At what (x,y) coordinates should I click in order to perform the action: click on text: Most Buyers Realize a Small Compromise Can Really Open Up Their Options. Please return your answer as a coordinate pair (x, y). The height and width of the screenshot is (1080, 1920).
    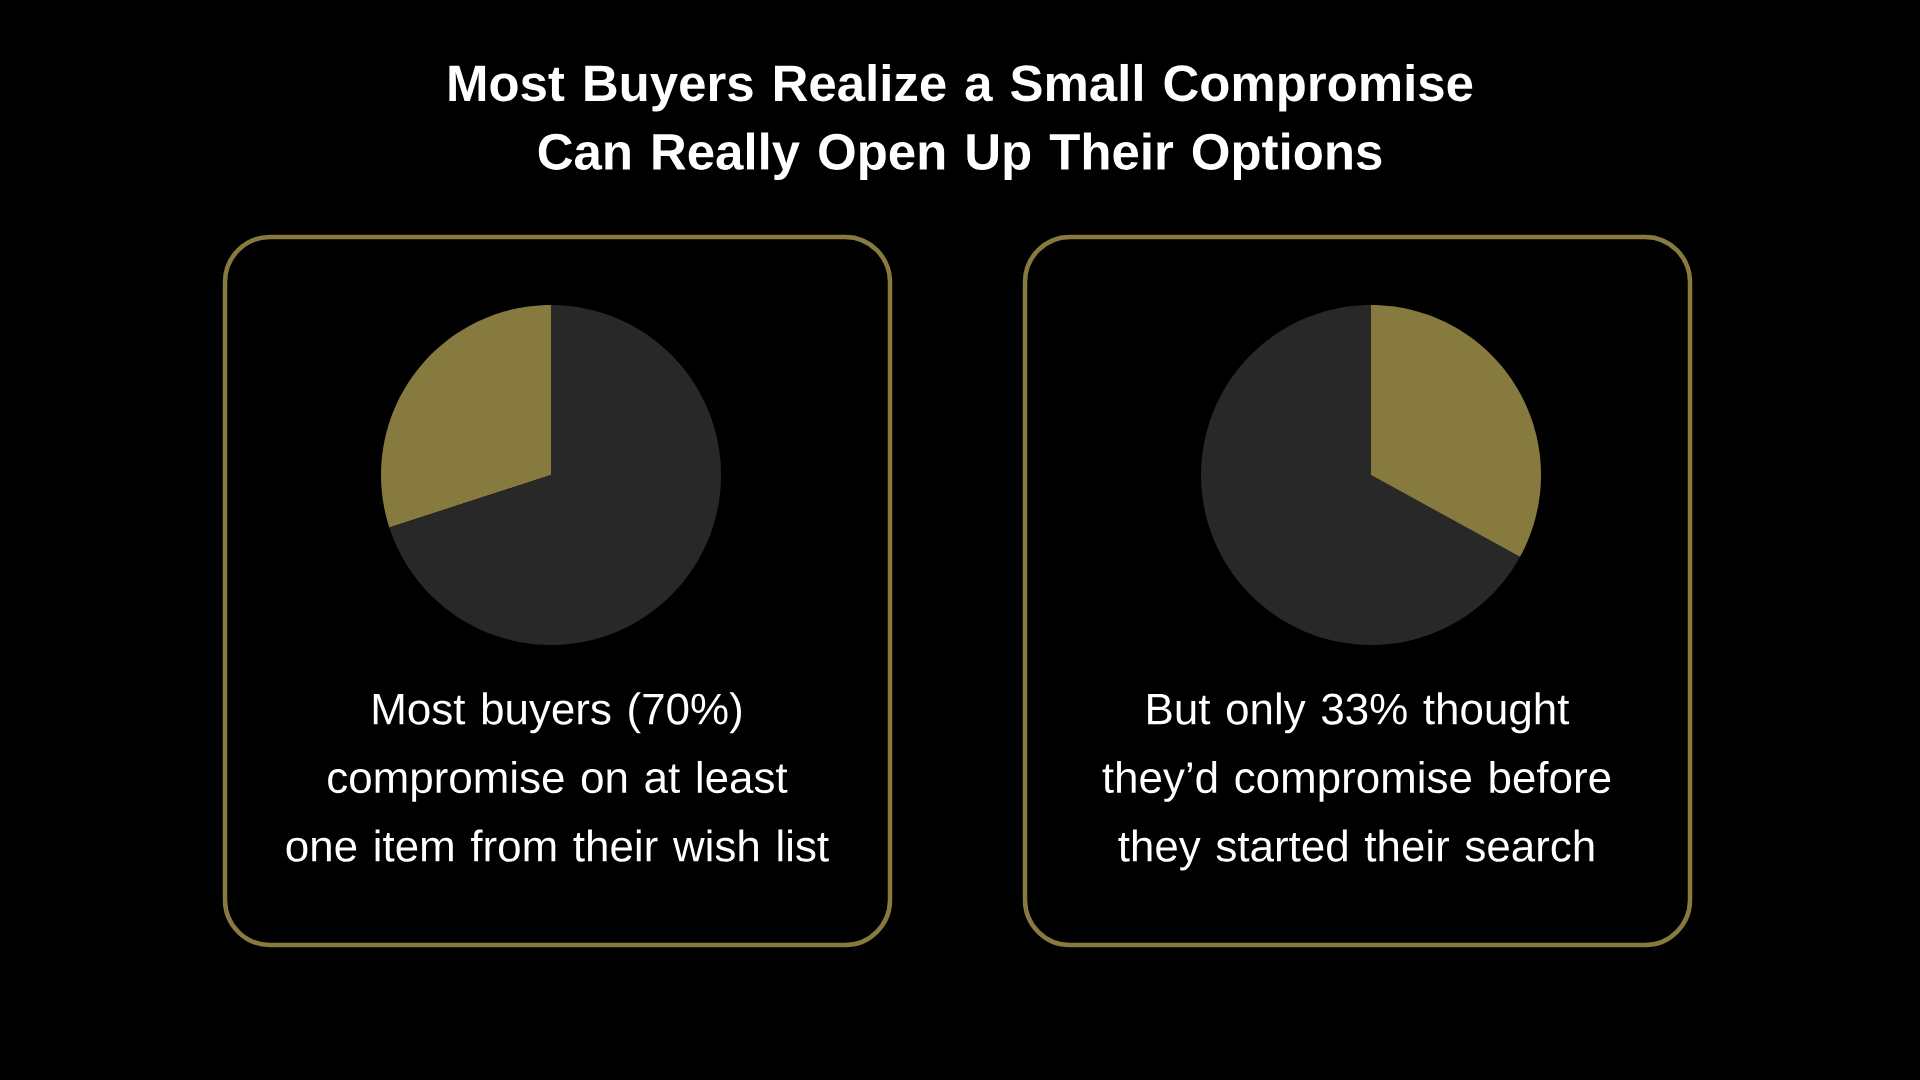
    Looking at the image, I should click on (961, 122).